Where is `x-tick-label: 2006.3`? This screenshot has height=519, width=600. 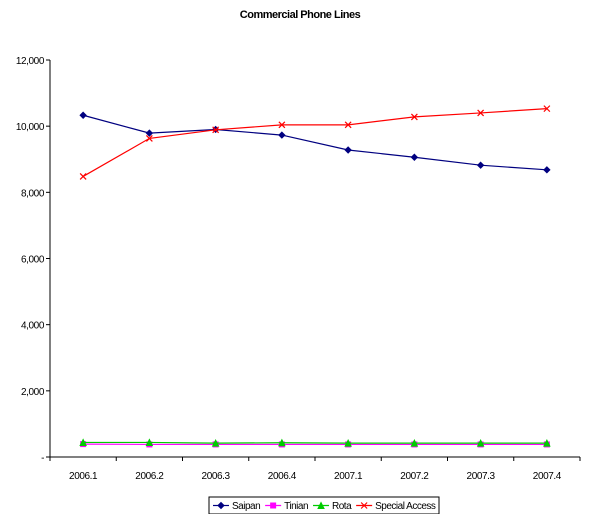 x-tick-label: 2006.3 is located at coordinates (216, 476).